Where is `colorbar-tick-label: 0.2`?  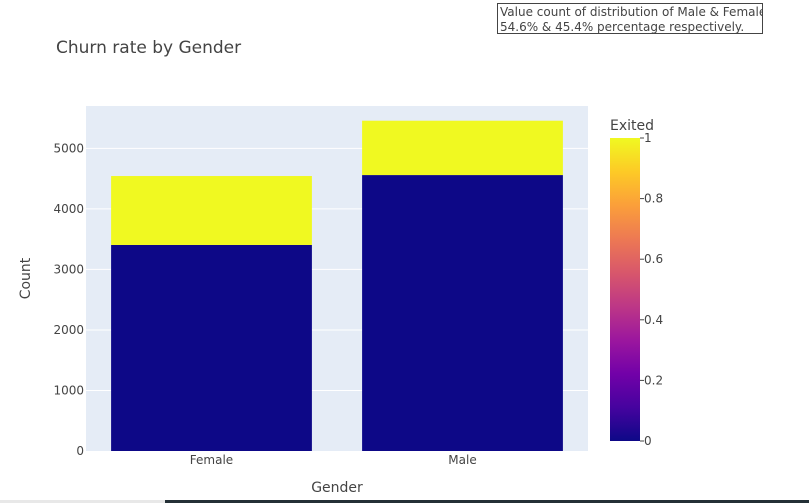 colorbar-tick-label: 0.2 is located at coordinates (653, 380).